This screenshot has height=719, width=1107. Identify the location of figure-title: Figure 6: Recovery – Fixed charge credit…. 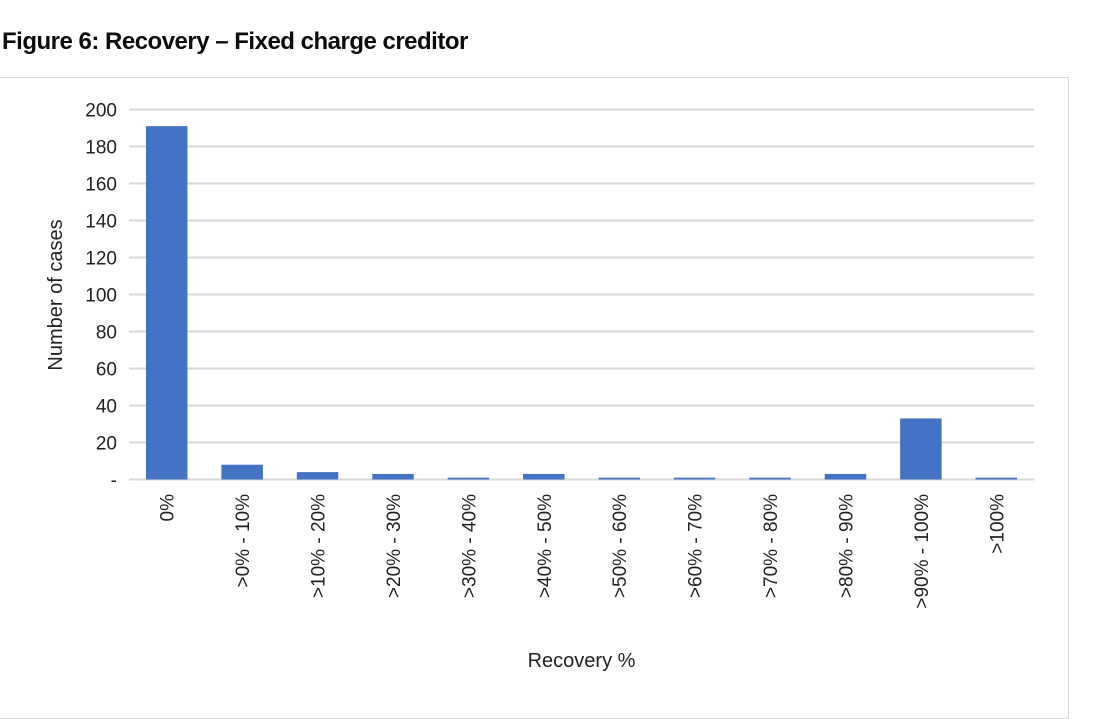
(235, 41).